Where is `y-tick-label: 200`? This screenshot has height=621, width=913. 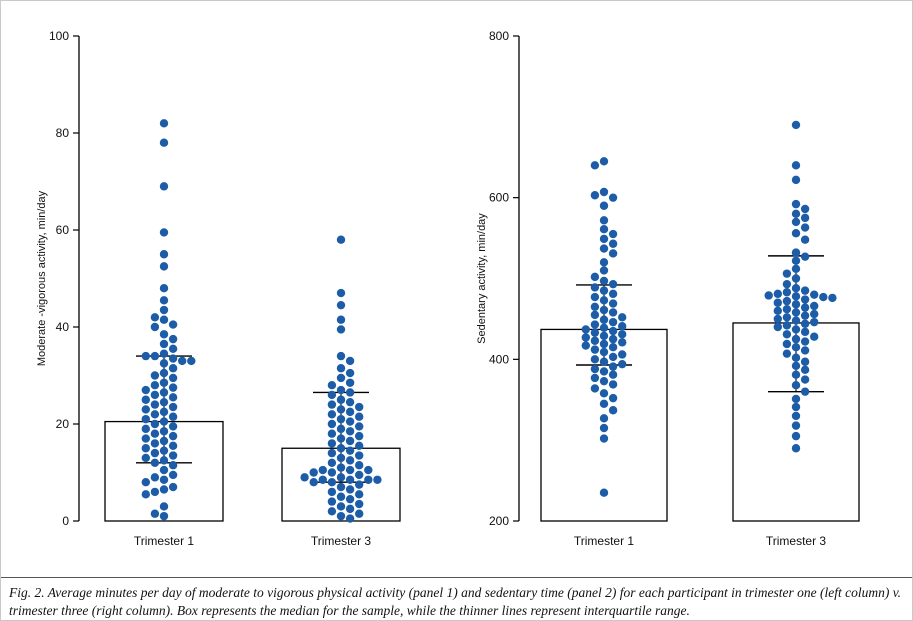 y-tick-label: 200 is located at coordinates (499, 521).